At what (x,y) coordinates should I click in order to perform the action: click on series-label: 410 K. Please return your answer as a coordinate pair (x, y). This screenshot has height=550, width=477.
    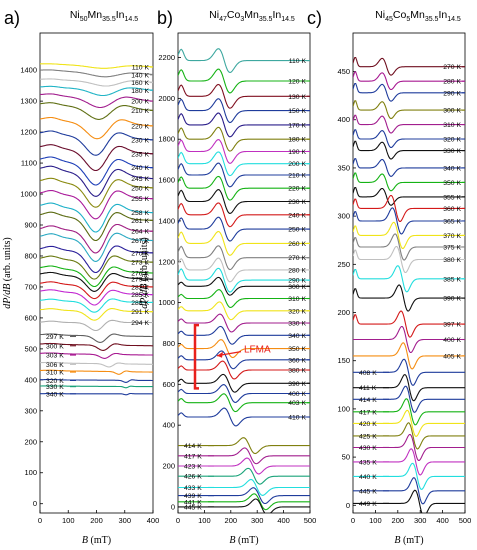
    Looking at the image, I should click on (297, 418).